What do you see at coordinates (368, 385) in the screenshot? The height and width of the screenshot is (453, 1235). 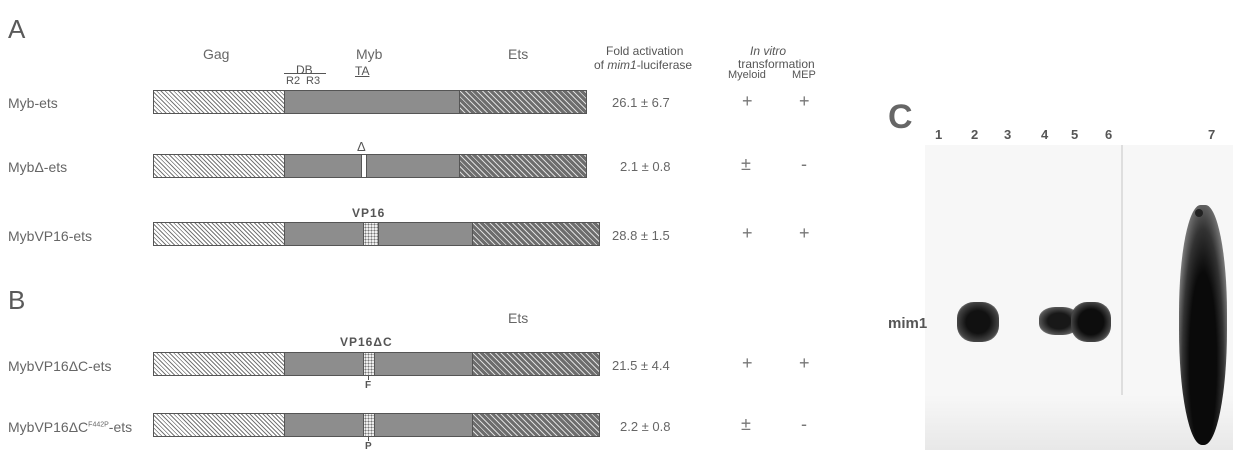 I see `residue-label-f: F` at bounding box center [368, 385].